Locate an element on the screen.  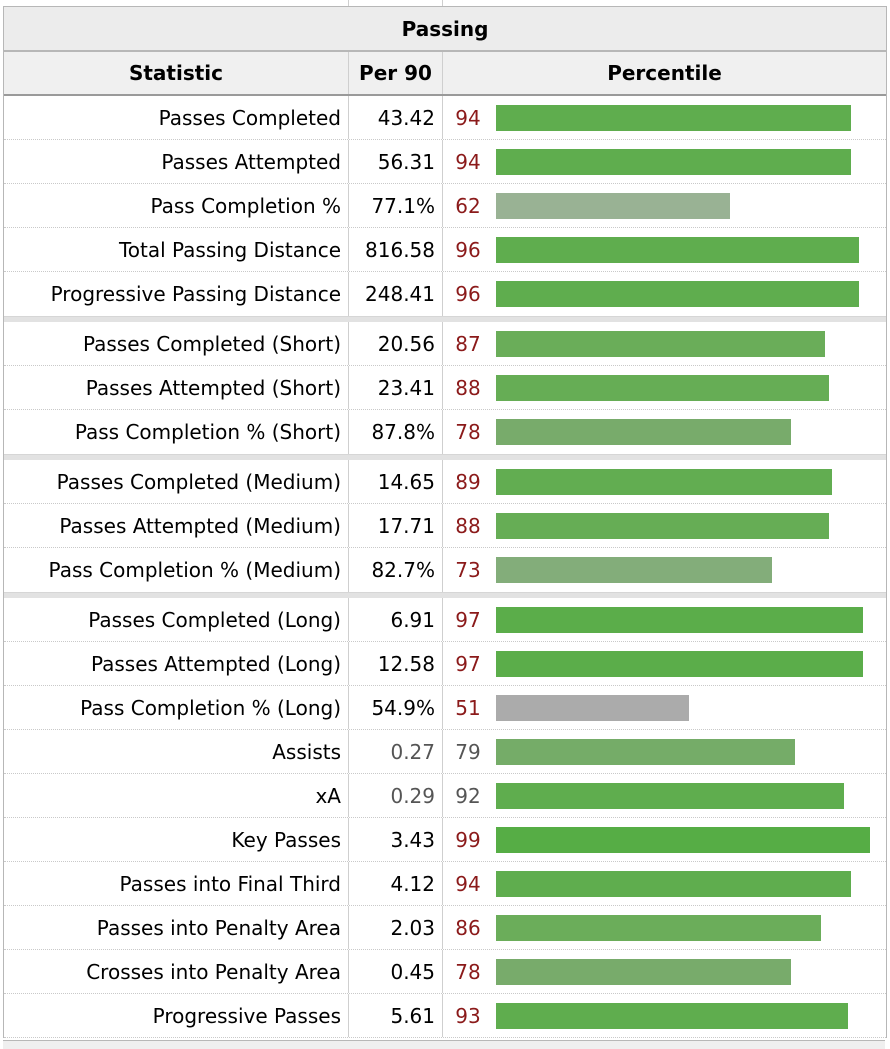
percentile-value: 92 is located at coordinates (468, 795).